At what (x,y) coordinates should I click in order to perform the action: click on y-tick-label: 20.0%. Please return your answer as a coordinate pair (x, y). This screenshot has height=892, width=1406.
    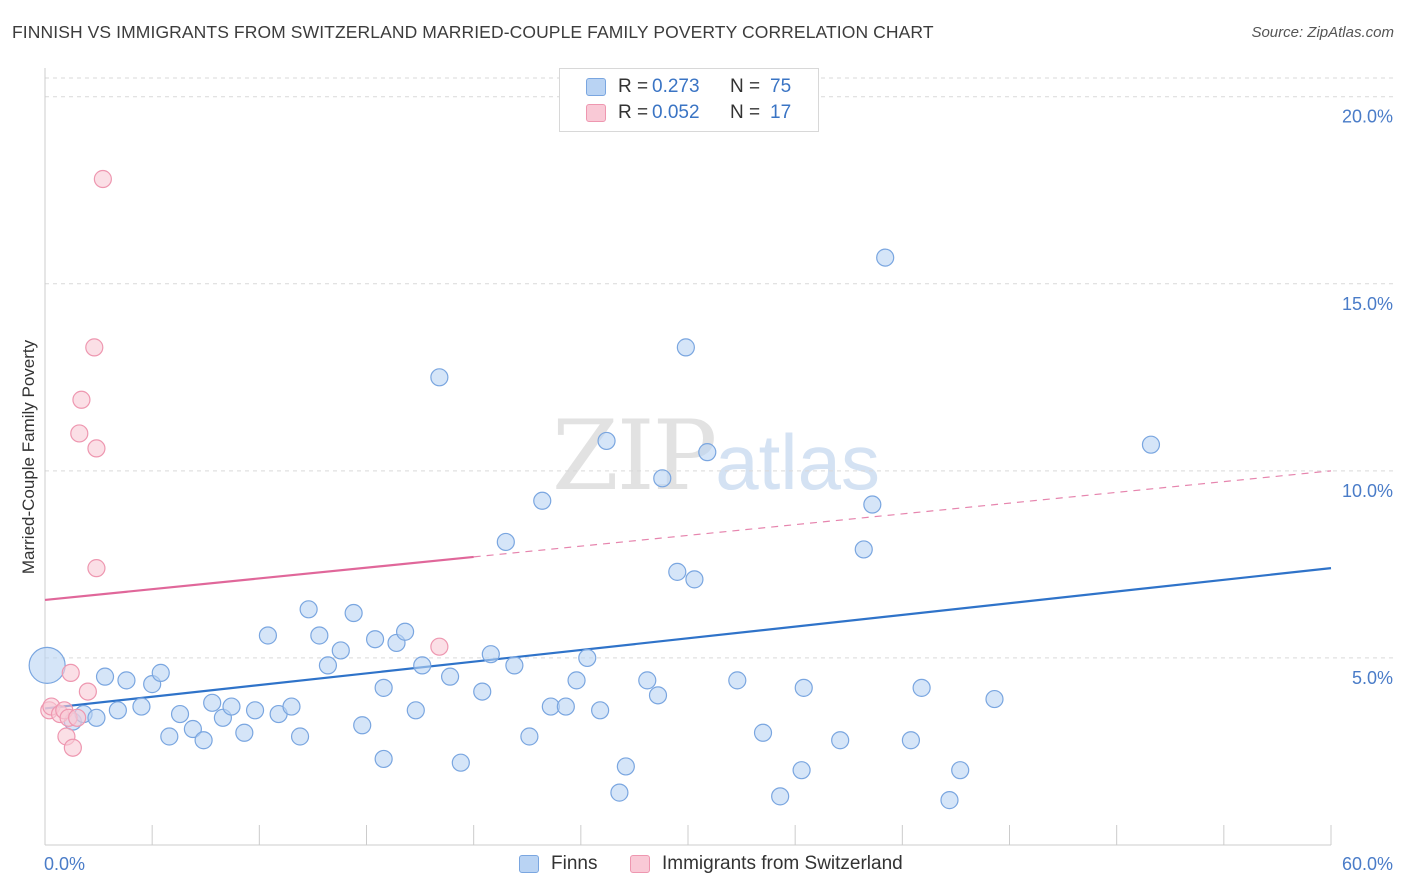
    Looking at the image, I should click on (1367, 117).